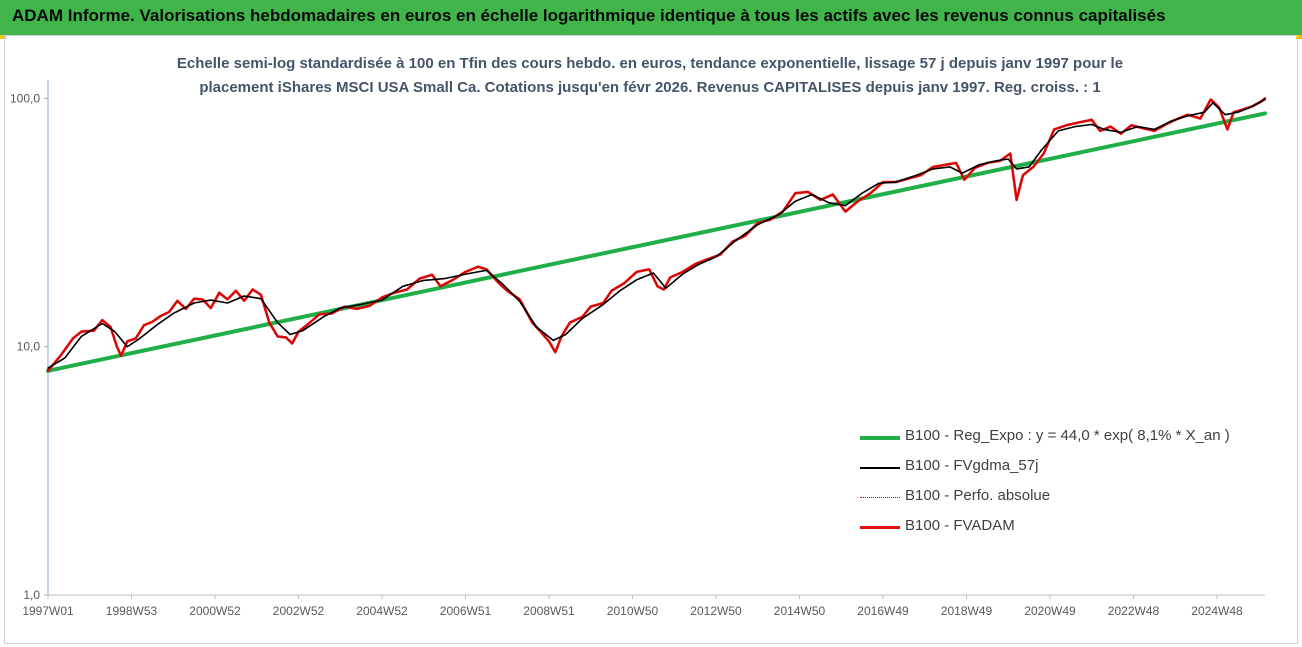 The width and height of the screenshot is (1302, 647). What do you see at coordinates (880, 497) in the screenshot?
I see `legend-swatch-perfo` at bounding box center [880, 497].